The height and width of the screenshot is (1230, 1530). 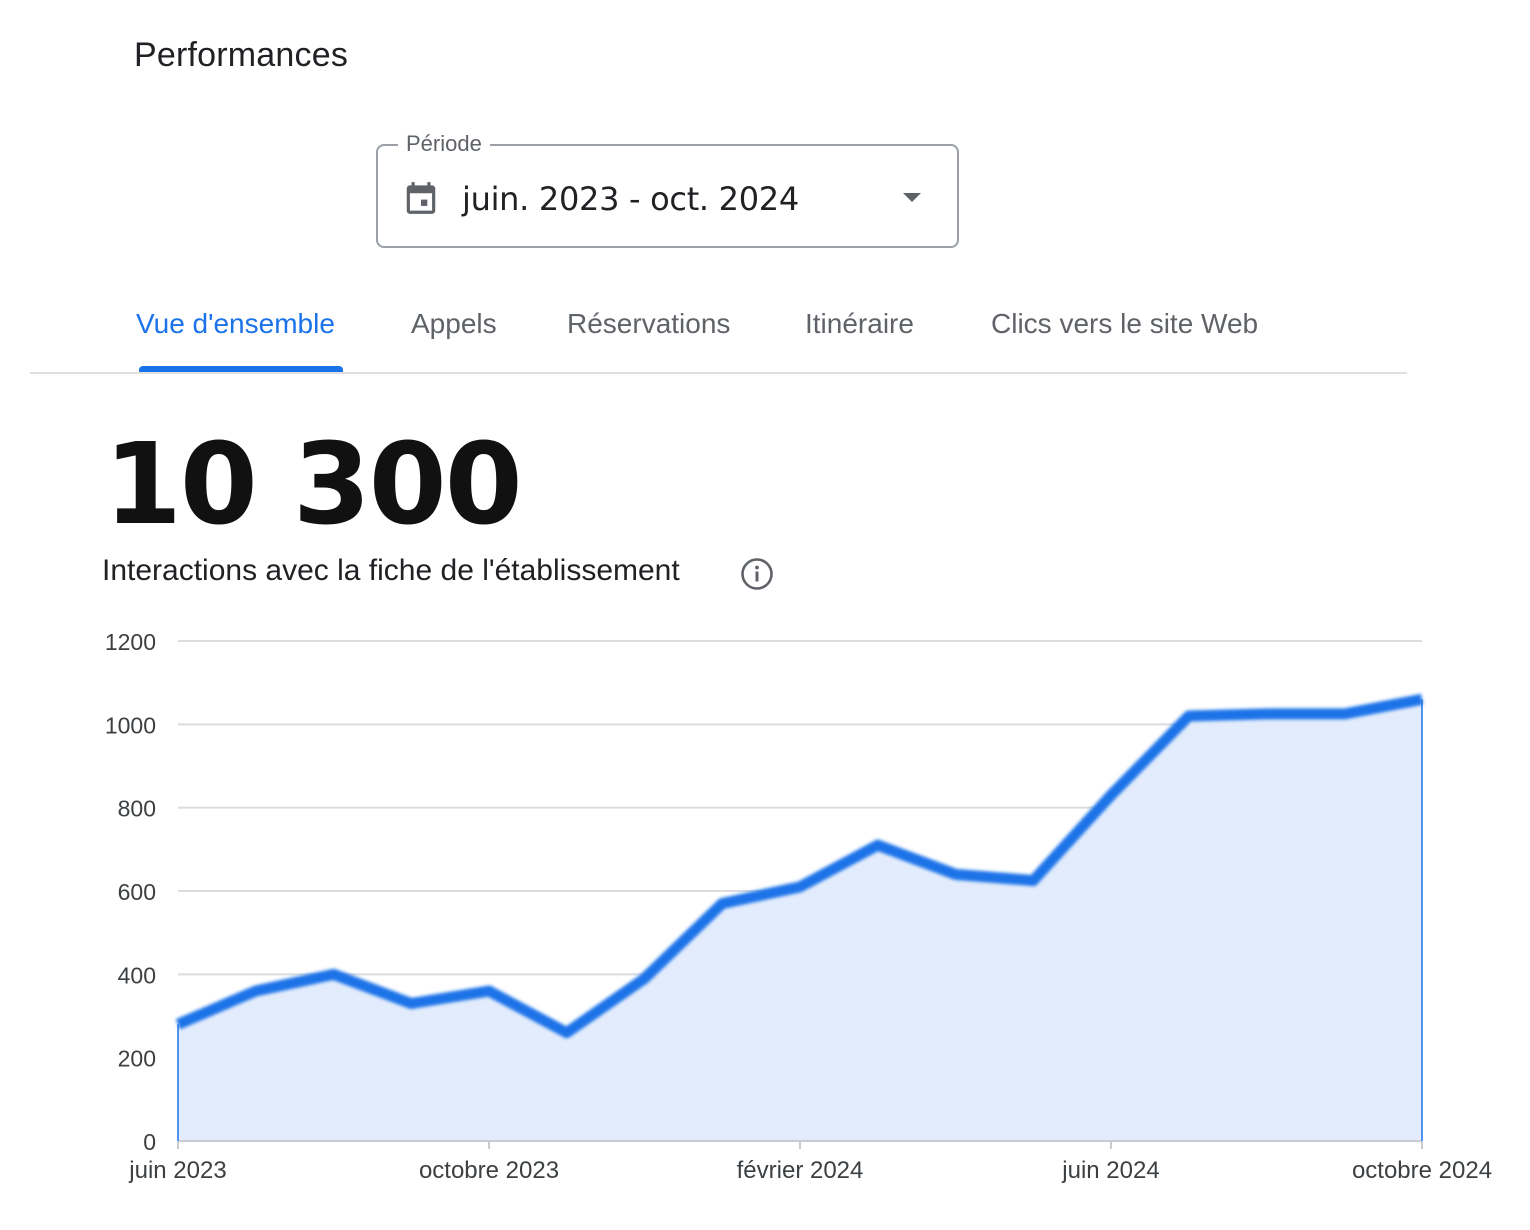 I want to click on y-tick-label: 0, so click(x=149, y=1142).